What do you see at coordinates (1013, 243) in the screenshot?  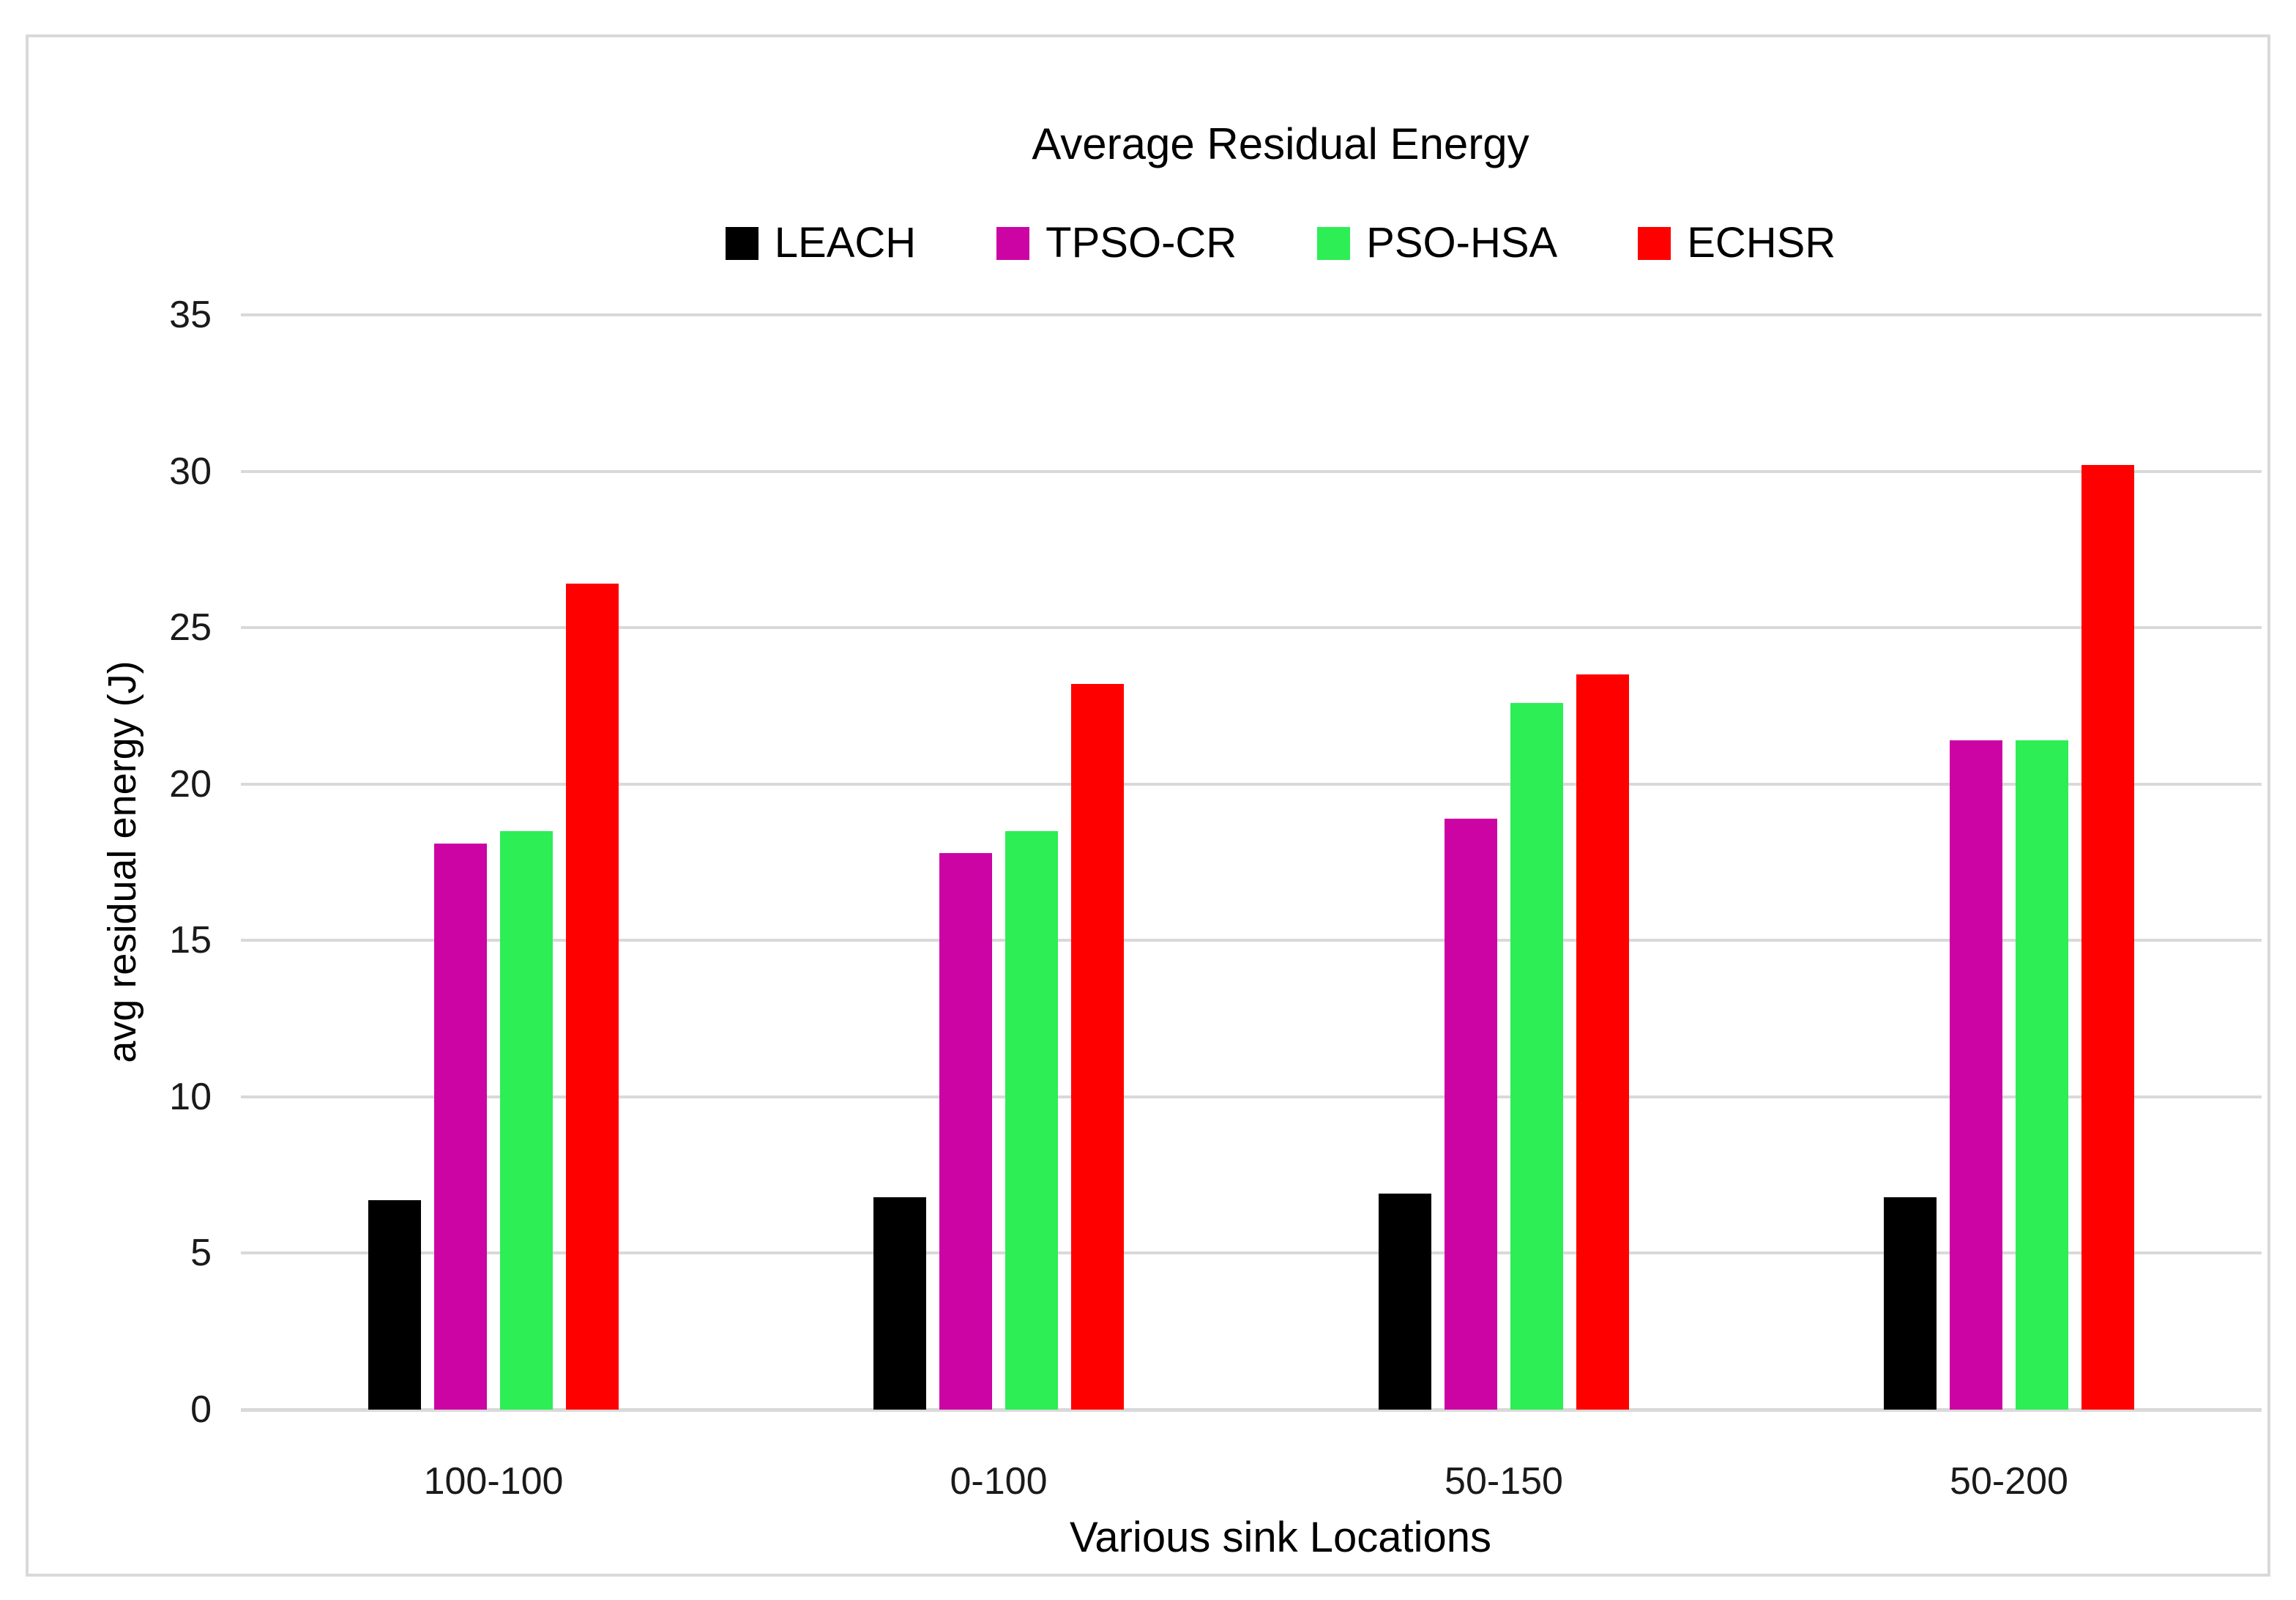 I see `legend-swatch-tpso-cr` at bounding box center [1013, 243].